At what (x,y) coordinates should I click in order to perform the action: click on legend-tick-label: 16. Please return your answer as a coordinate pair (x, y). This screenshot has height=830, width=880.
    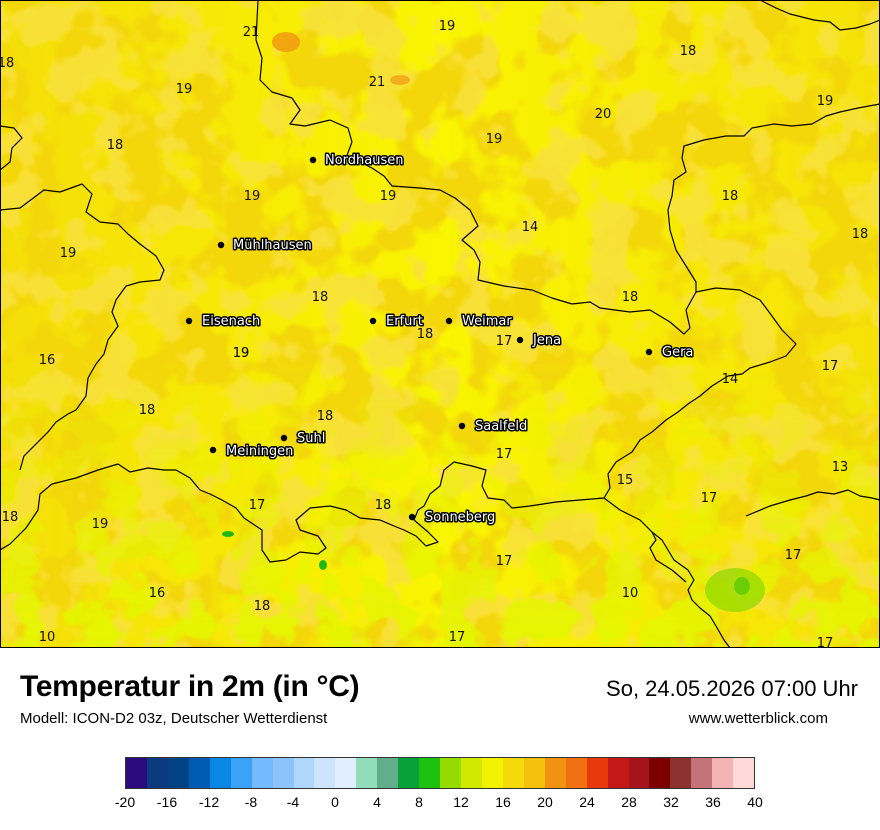
    Looking at the image, I should click on (503, 802).